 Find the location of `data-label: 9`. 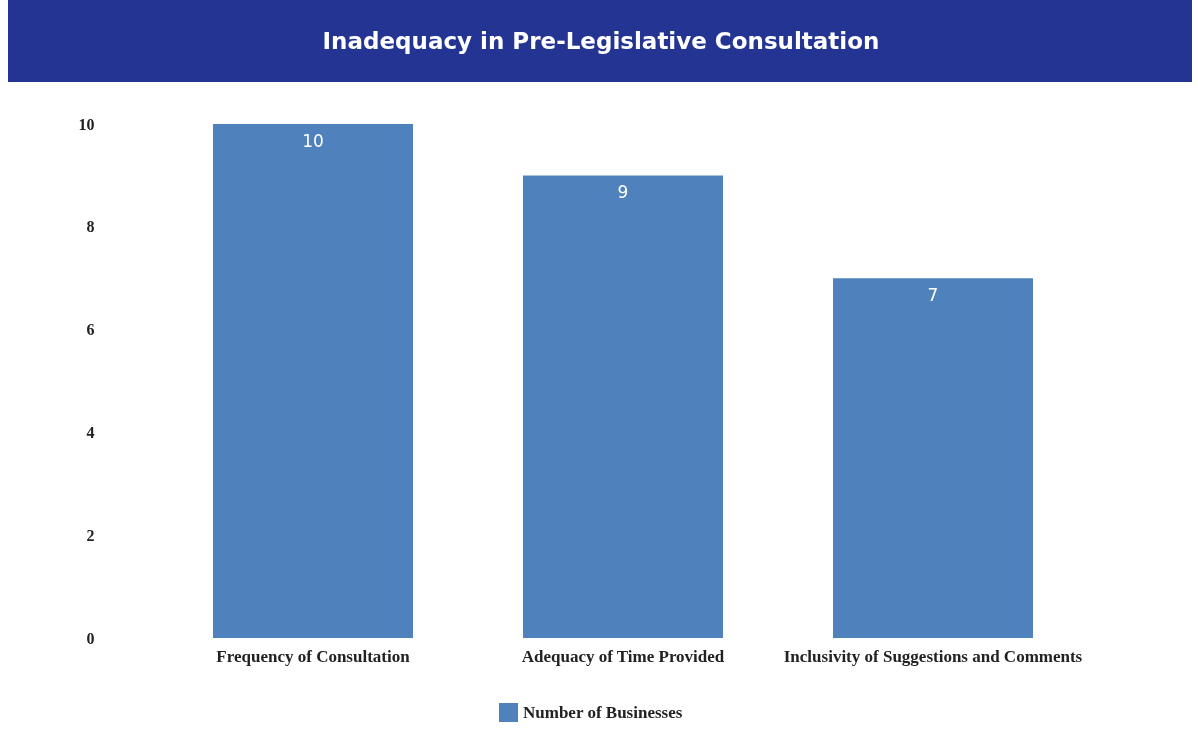

data-label: 9 is located at coordinates (623, 192).